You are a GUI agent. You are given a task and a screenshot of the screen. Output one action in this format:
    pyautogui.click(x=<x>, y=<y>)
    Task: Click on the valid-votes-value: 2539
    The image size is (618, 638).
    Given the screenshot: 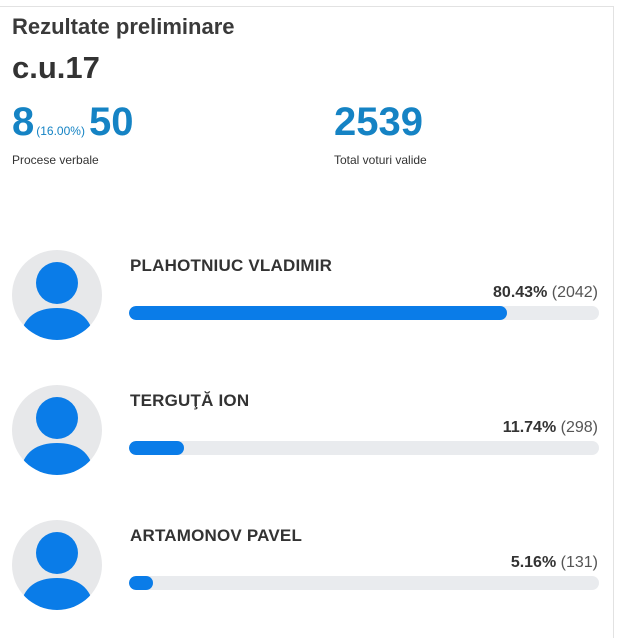 What is the action you would take?
    pyautogui.click(x=378, y=122)
    